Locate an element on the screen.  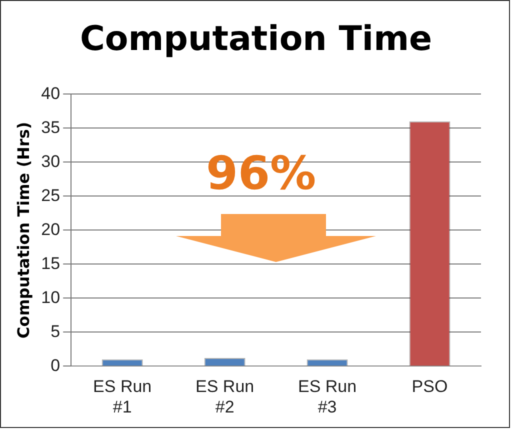
annotation: 96% is located at coordinates (261, 173).